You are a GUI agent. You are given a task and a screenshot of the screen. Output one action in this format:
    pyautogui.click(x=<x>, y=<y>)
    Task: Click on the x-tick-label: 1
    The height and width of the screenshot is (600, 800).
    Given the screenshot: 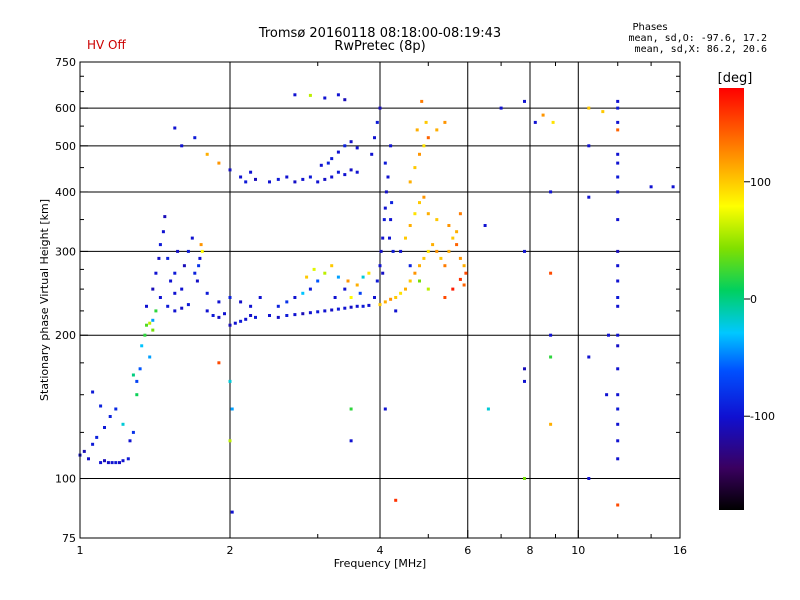 What is the action you would take?
    pyautogui.click(x=80, y=550)
    